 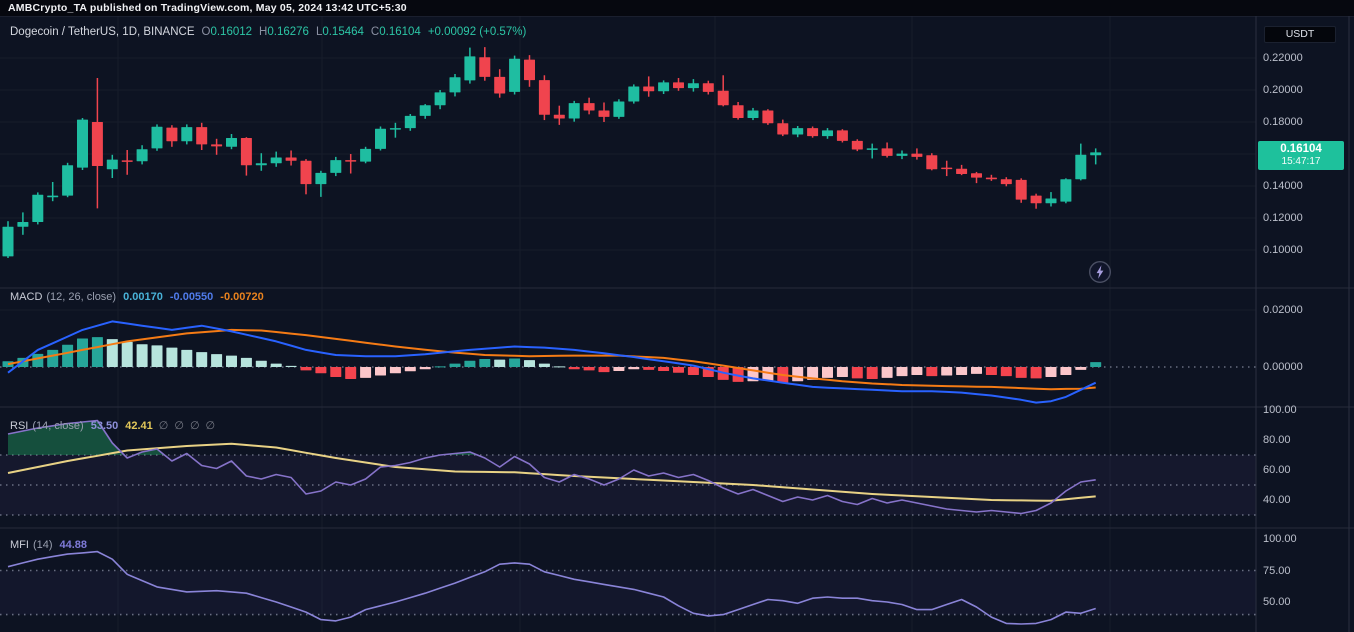 I want to click on price-change: +0.00092 (+0.57%), so click(x=477, y=32).